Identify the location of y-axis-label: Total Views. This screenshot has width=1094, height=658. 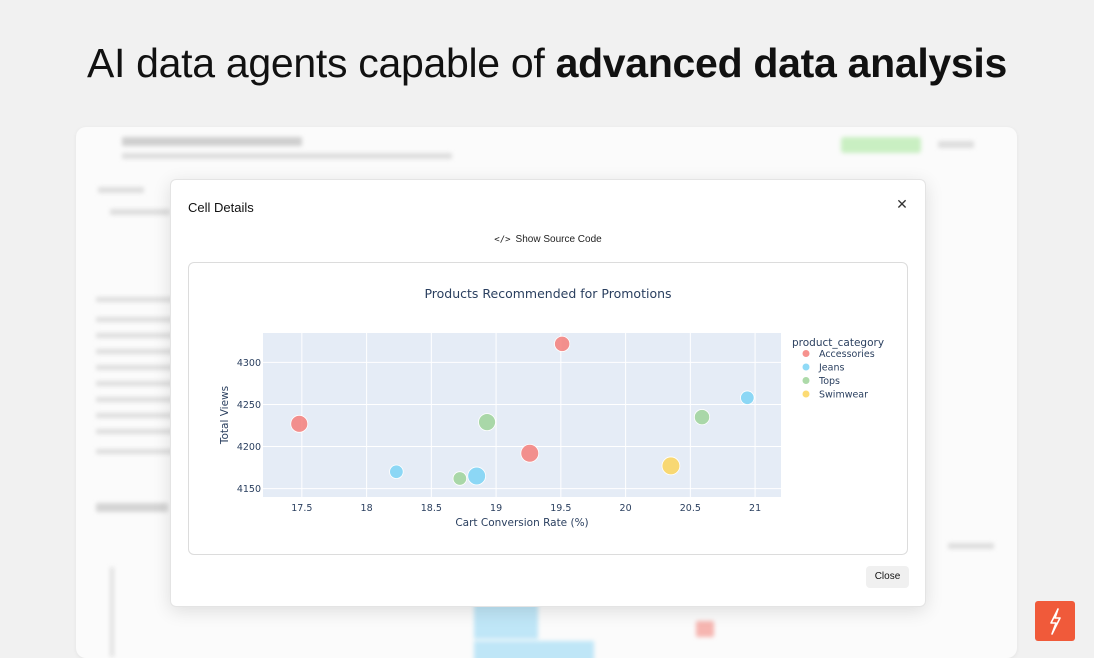
(225, 415).